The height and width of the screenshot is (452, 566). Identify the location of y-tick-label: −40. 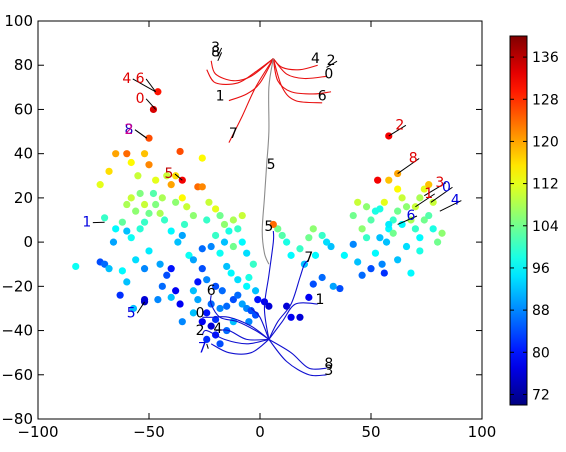
(17, 331).